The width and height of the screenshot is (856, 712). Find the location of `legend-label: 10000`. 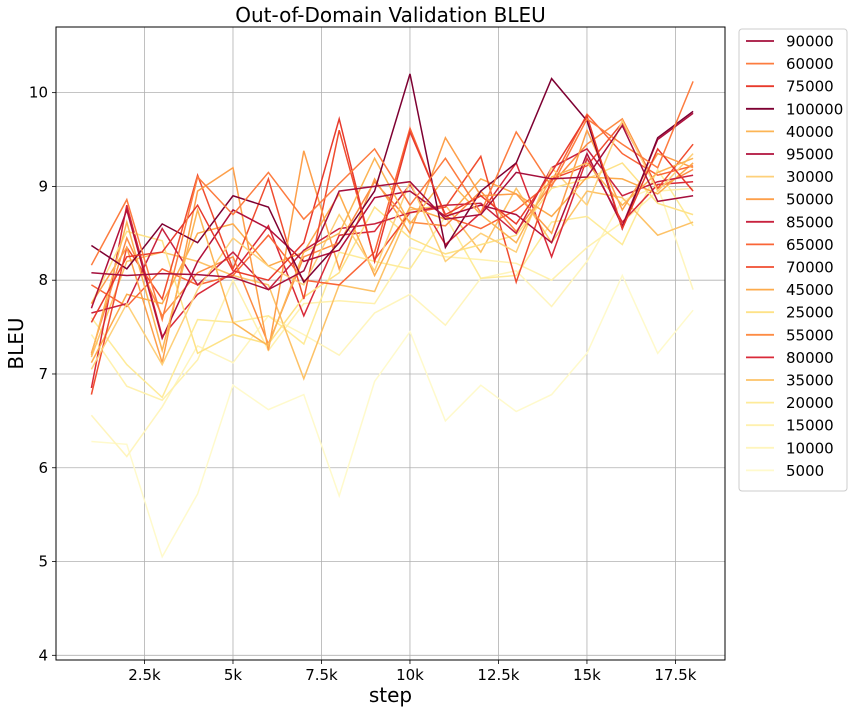

legend-label: 10000 is located at coordinates (810, 448).